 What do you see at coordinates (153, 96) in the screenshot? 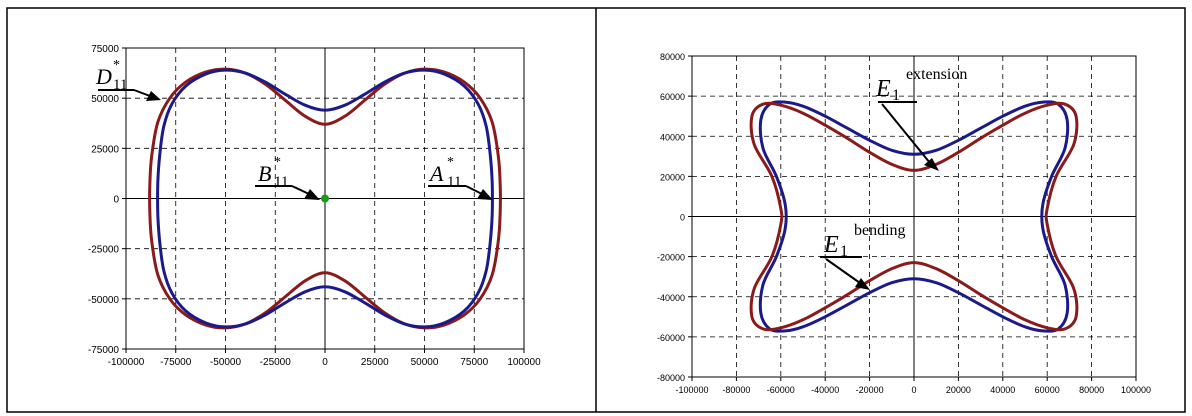
I see `annotation-d11-arrowhead` at bounding box center [153, 96].